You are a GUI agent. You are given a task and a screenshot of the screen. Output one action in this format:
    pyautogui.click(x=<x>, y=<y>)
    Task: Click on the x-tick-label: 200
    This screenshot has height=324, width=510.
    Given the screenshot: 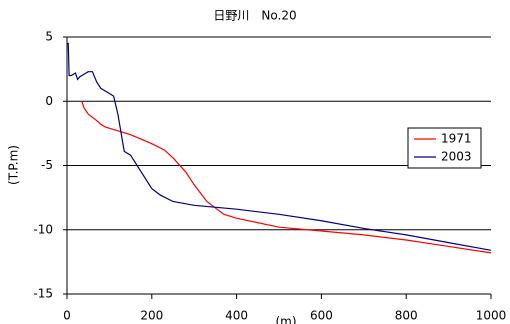 What is the action you would take?
    pyautogui.click(x=151, y=316)
    